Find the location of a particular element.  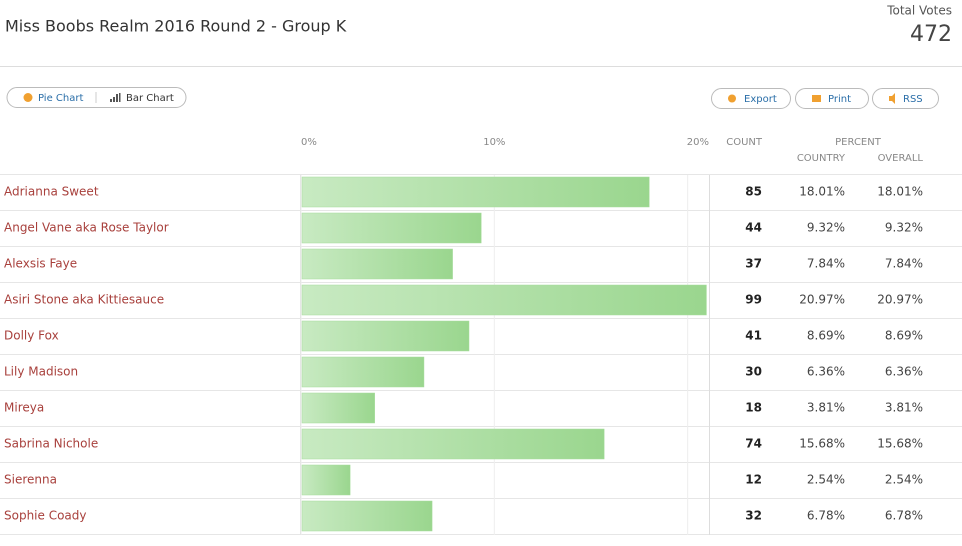

overall-percent: 2.54% is located at coordinates (904, 480).